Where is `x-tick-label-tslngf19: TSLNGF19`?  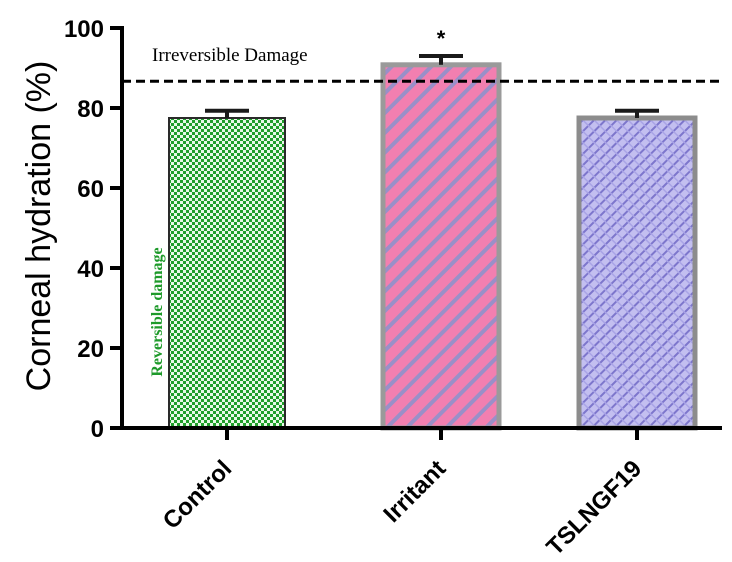 x-tick-label-tslngf19: TSLNGF19 is located at coordinates (594, 508).